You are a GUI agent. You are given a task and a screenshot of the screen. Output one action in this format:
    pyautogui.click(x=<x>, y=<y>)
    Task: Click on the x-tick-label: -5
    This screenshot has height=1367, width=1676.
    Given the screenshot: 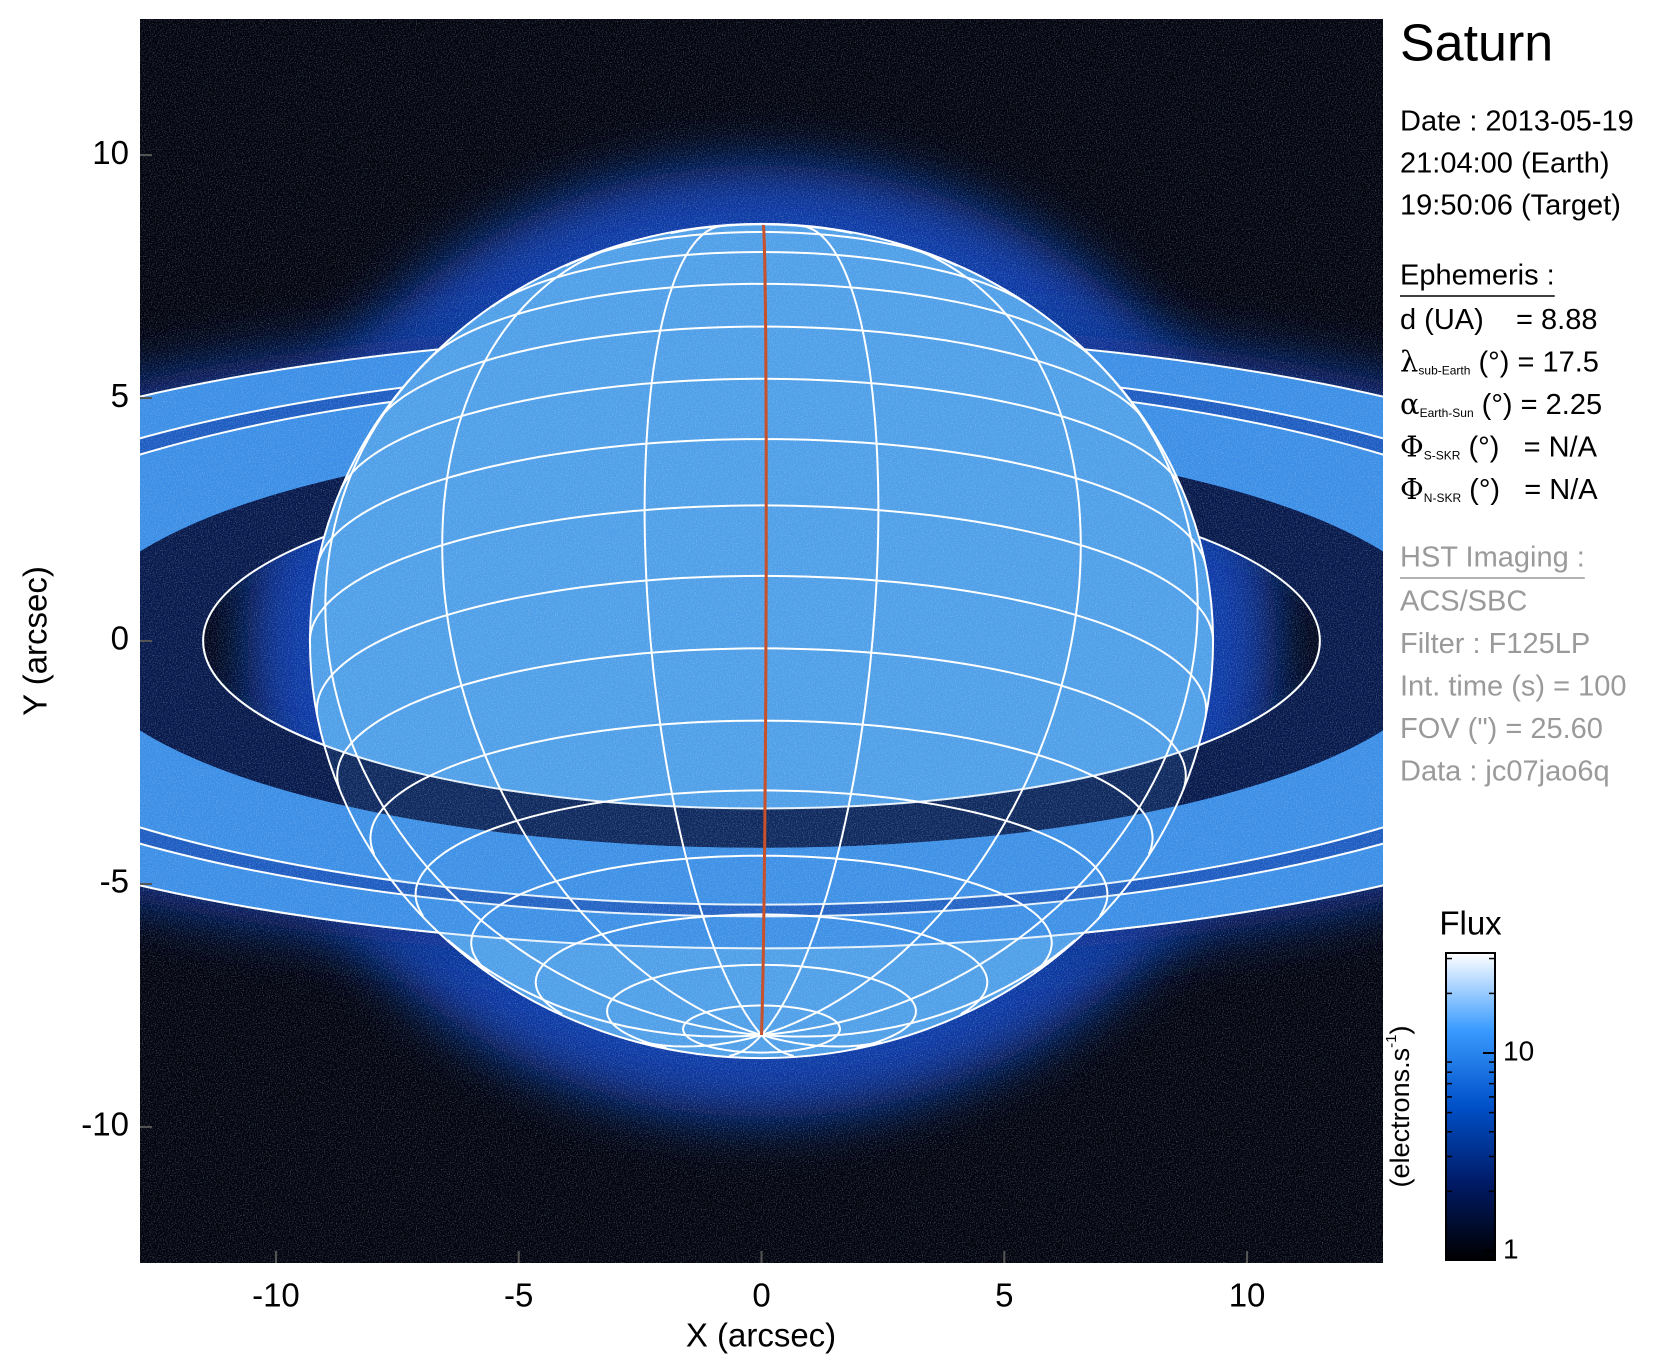 What is the action you would take?
    pyautogui.click(x=518, y=1295)
    